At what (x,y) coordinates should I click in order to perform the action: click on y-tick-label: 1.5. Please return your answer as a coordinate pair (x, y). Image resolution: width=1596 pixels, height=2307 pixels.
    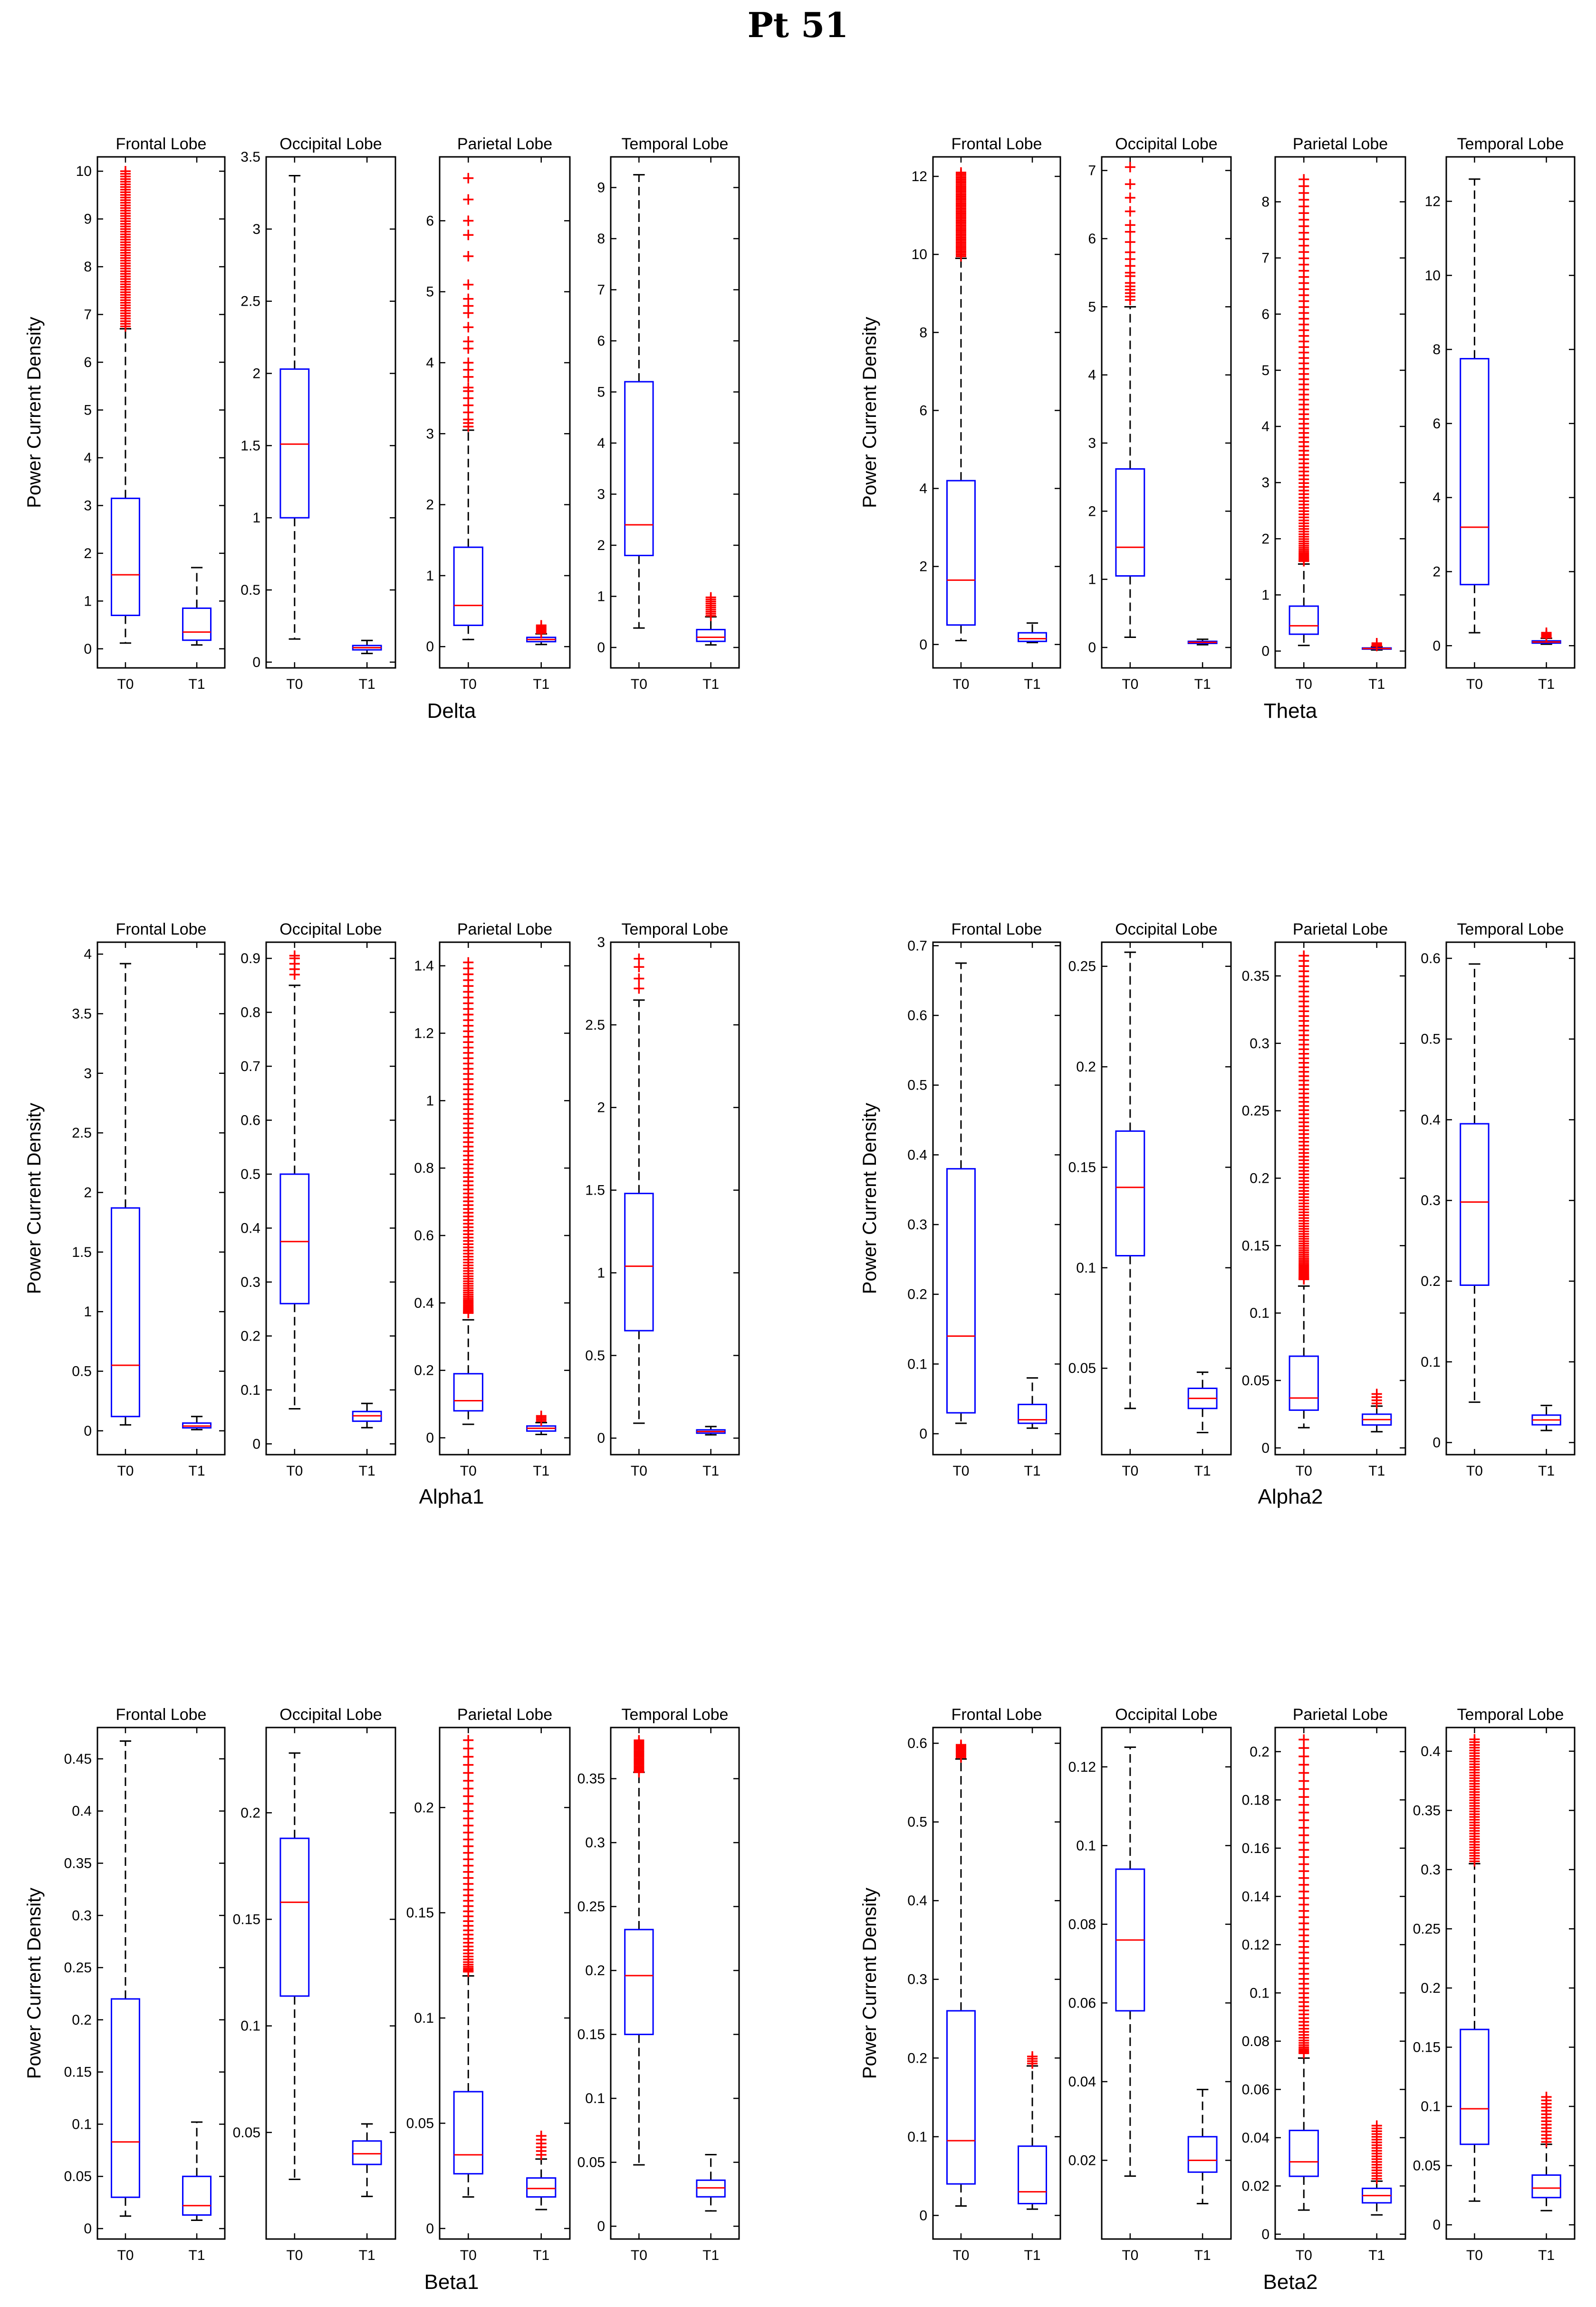
    Looking at the image, I should click on (82, 1252).